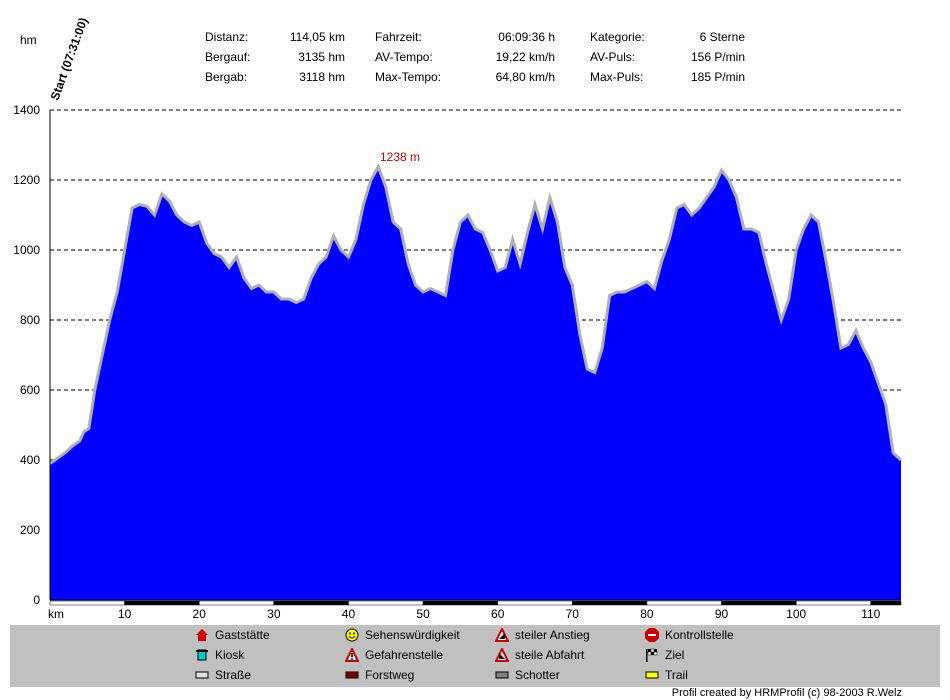  I want to click on stat-value-distanz: 114,05 km, so click(317, 37).